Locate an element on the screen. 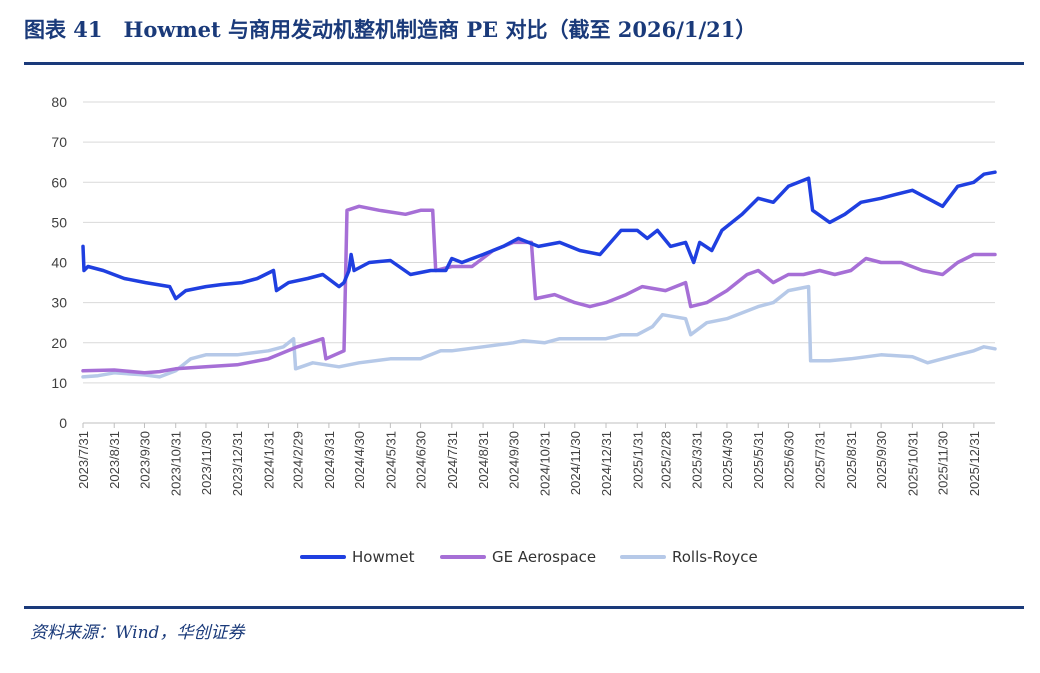  x-tick-label: 2024/7/31 is located at coordinates (452, 460).